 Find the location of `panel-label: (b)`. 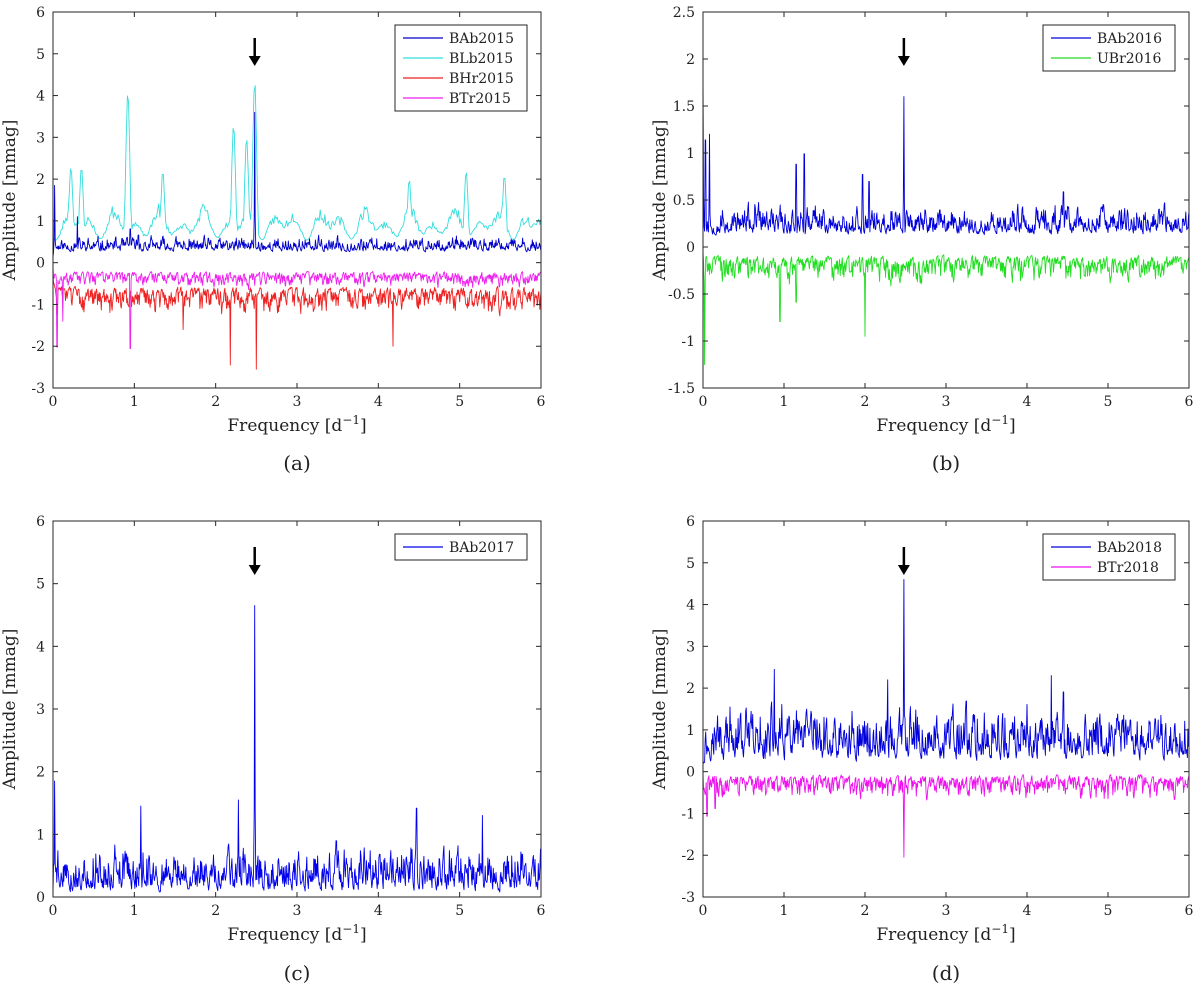

panel-label: (b) is located at coordinates (946, 463).